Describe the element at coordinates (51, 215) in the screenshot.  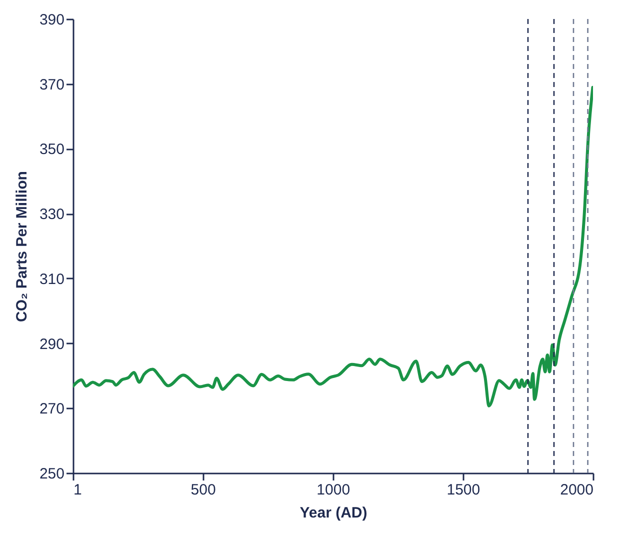
I see `y-tick-label: 330` at that location.